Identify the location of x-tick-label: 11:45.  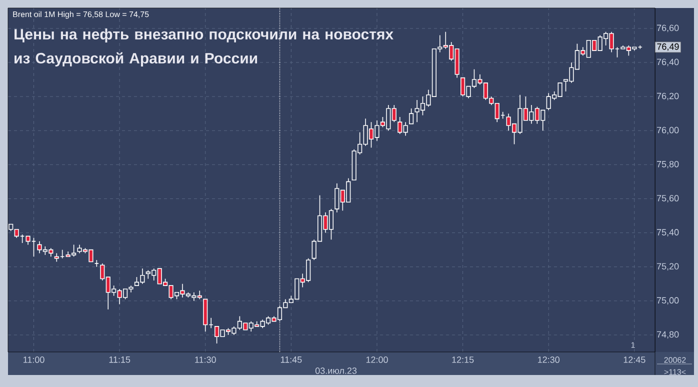
(291, 359).